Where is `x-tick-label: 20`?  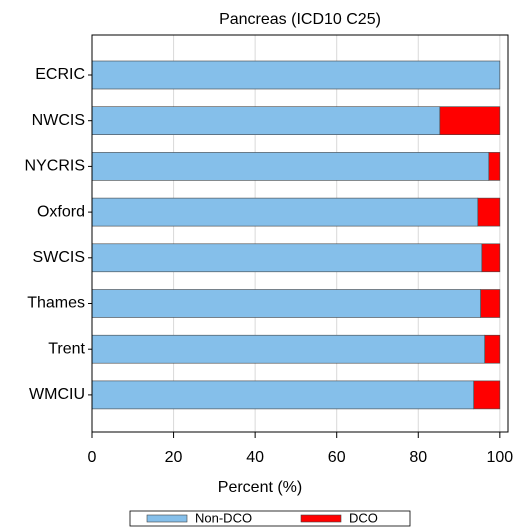 x-tick-label: 20 is located at coordinates (174, 457).